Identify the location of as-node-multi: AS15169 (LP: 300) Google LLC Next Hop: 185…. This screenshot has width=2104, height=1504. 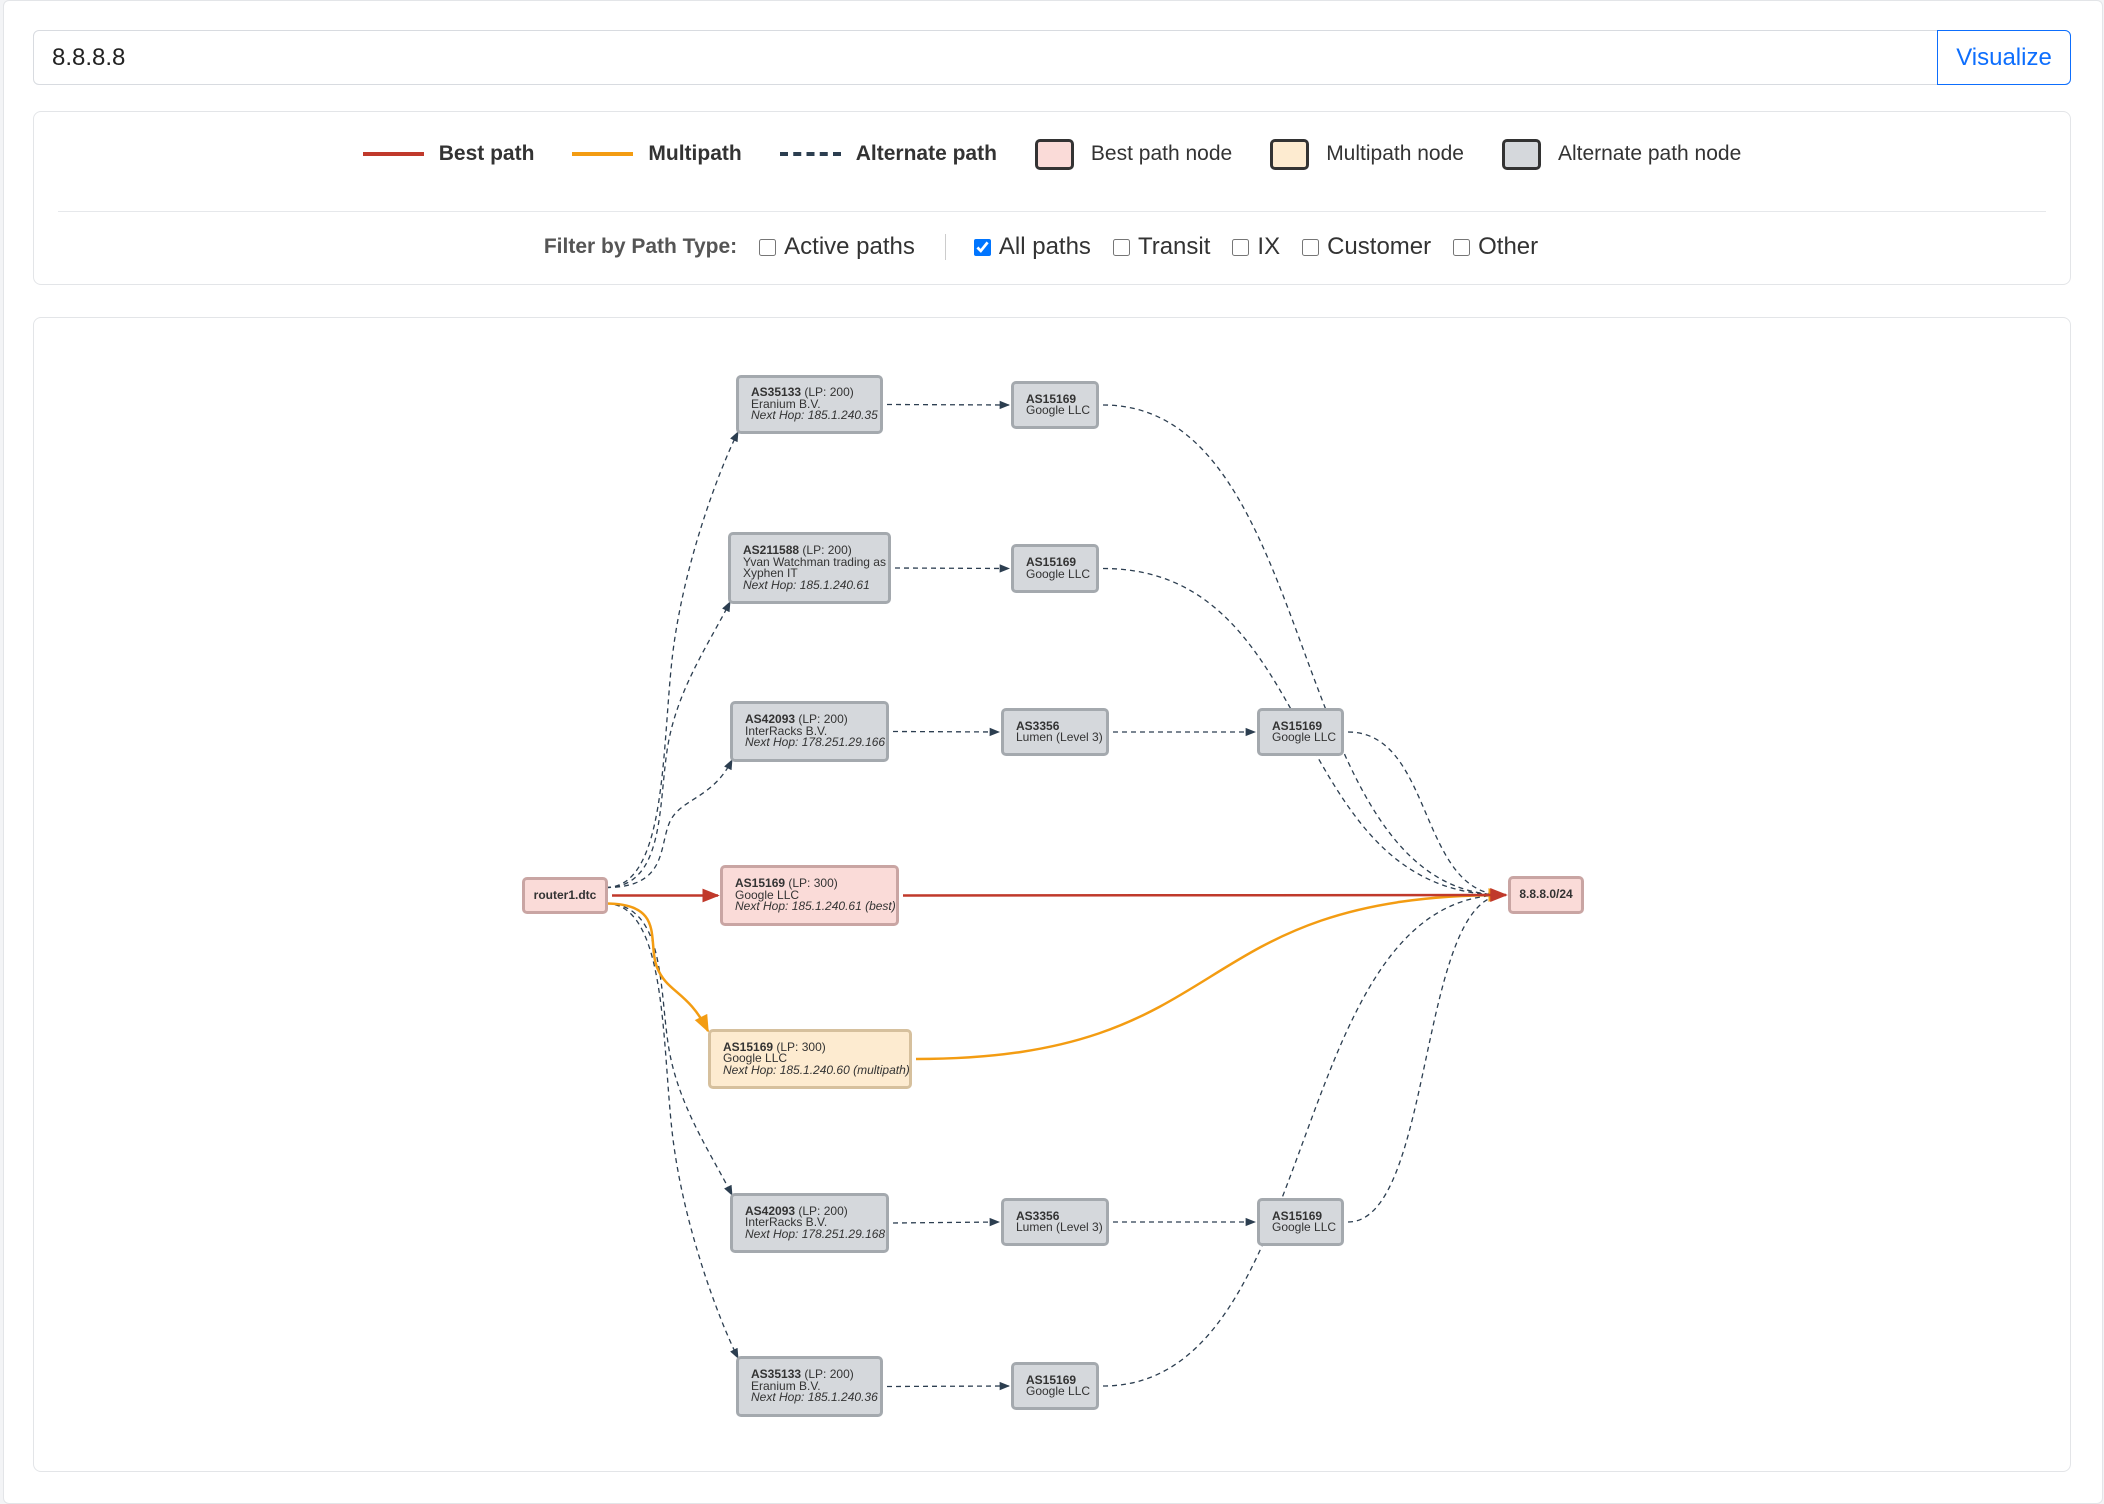
(810, 1059).